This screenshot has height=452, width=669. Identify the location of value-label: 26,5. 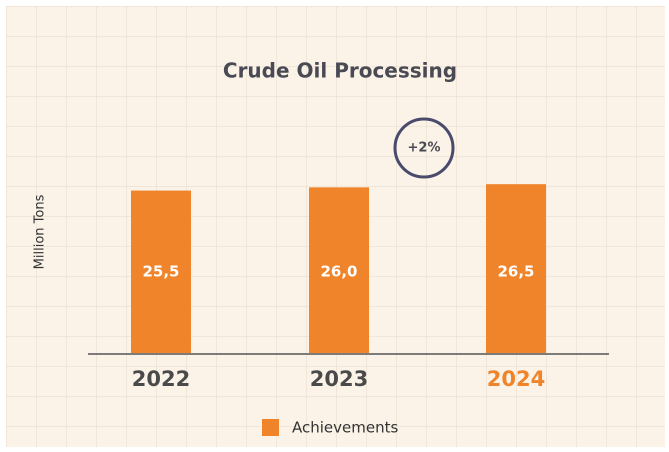
(515, 272).